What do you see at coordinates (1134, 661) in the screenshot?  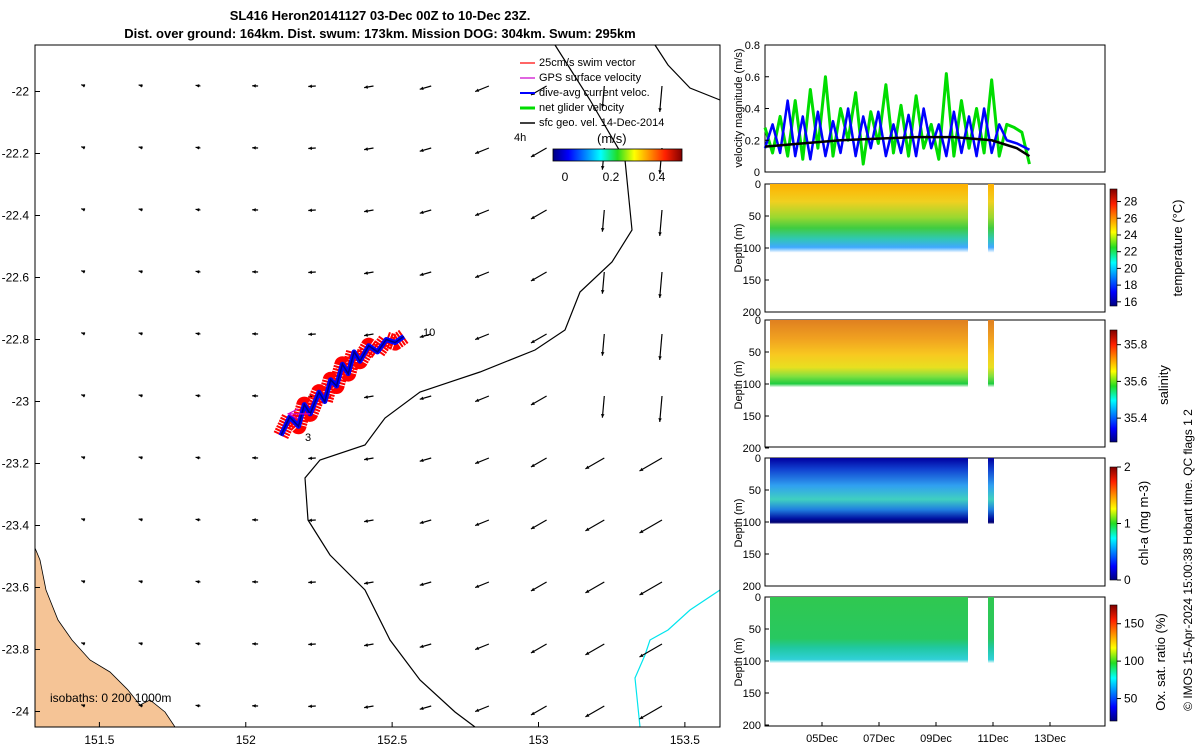 I see `colorbar-tick-label: 100` at bounding box center [1134, 661].